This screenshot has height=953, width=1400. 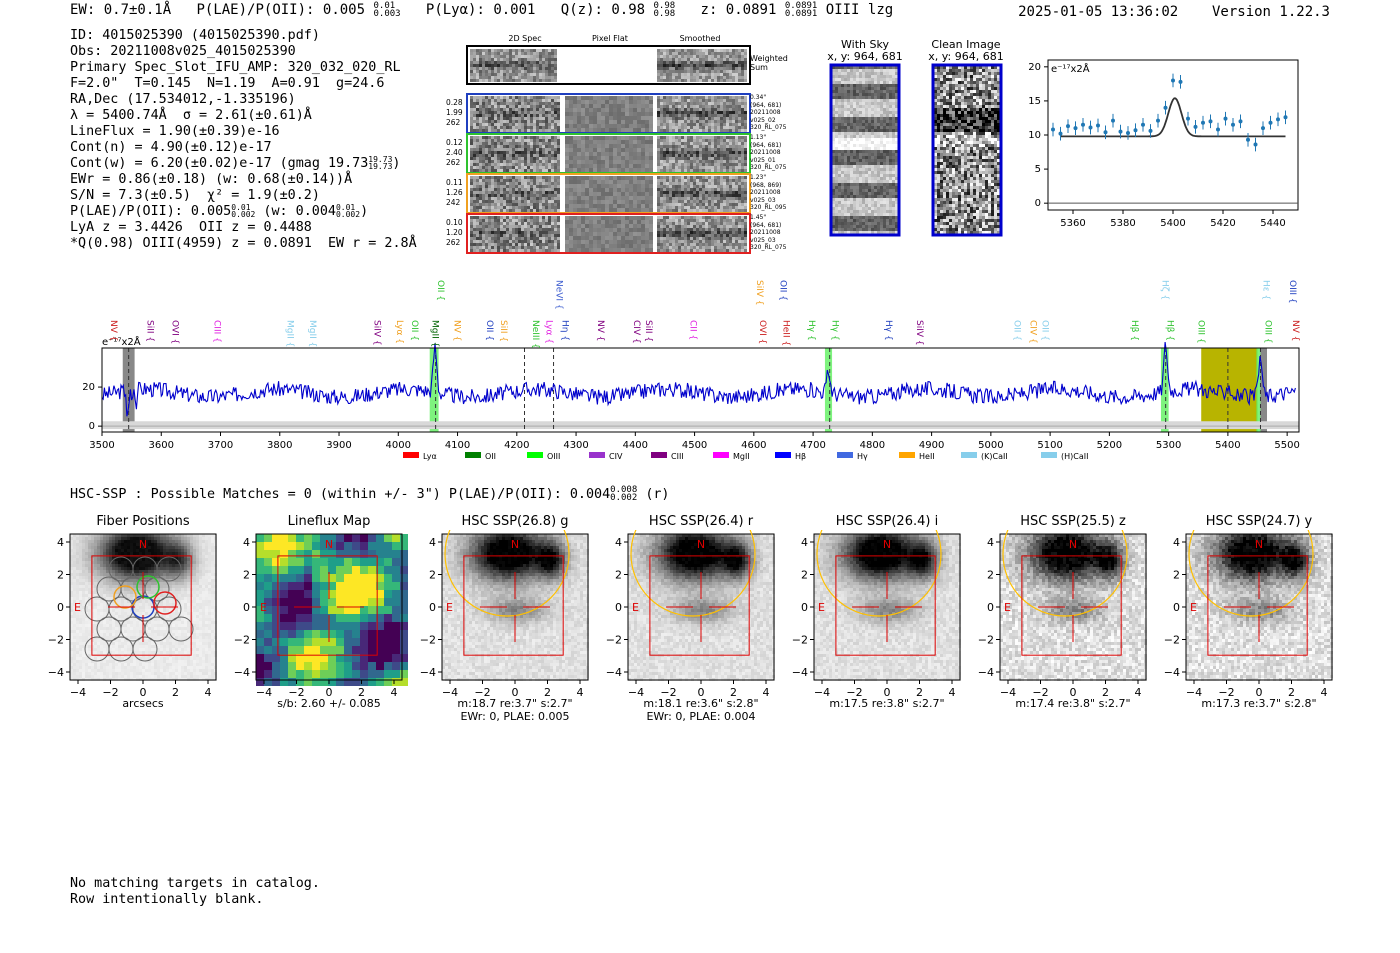 I want to click on info-plae-w: (w: 0.004, so click(x=299, y=211).